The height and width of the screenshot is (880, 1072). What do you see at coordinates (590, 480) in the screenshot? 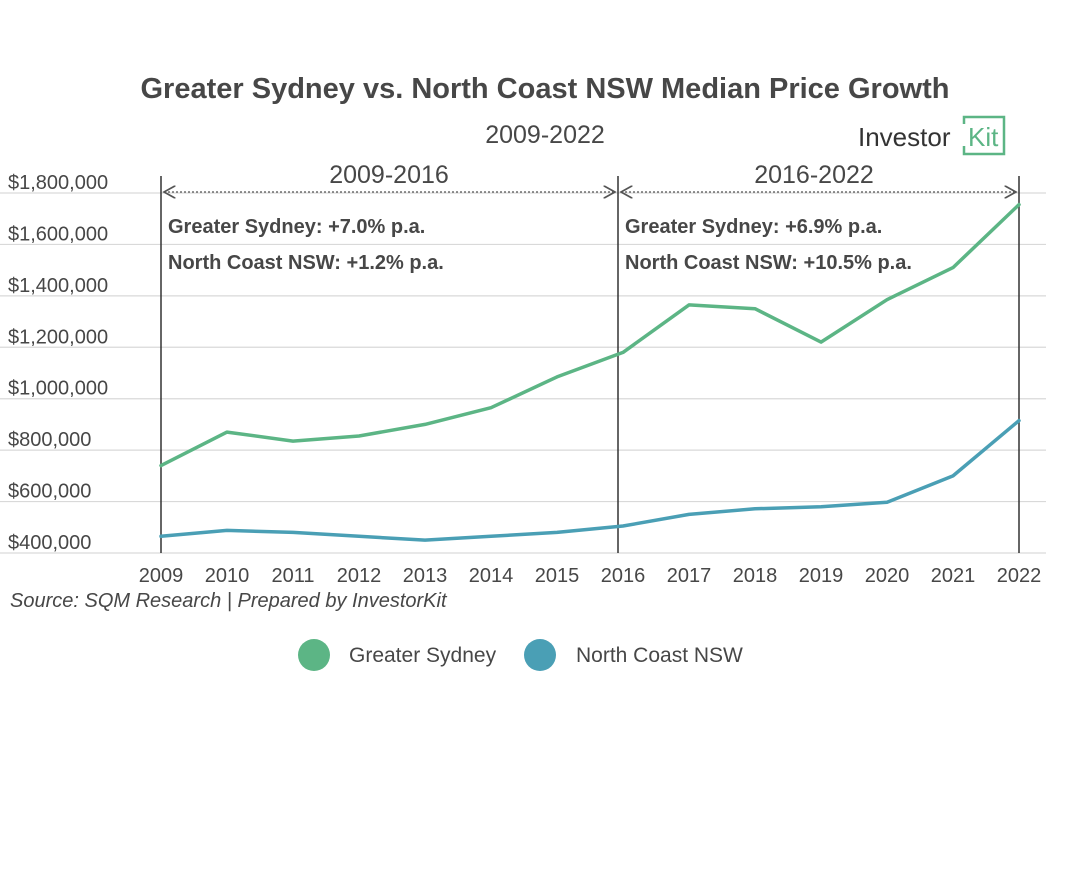
I see `series-line-north-coast` at bounding box center [590, 480].